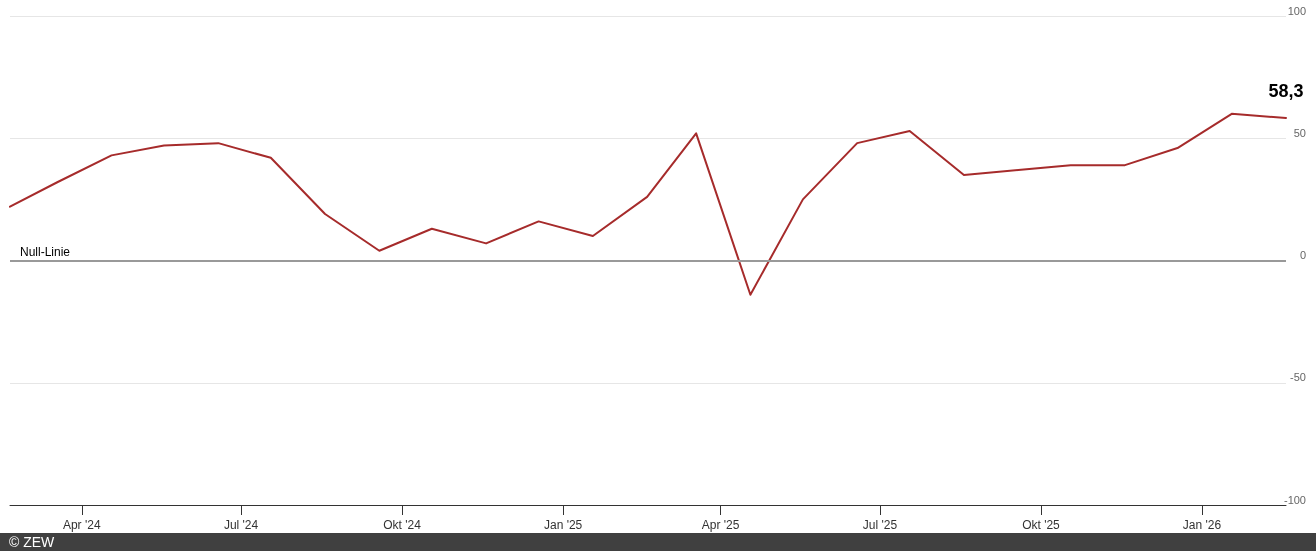 This screenshot has width=1316, height=551. Describe the element at coordinates (45, 251) in the screenshot. I see `ref-line-label: Null-Linie` at that location.